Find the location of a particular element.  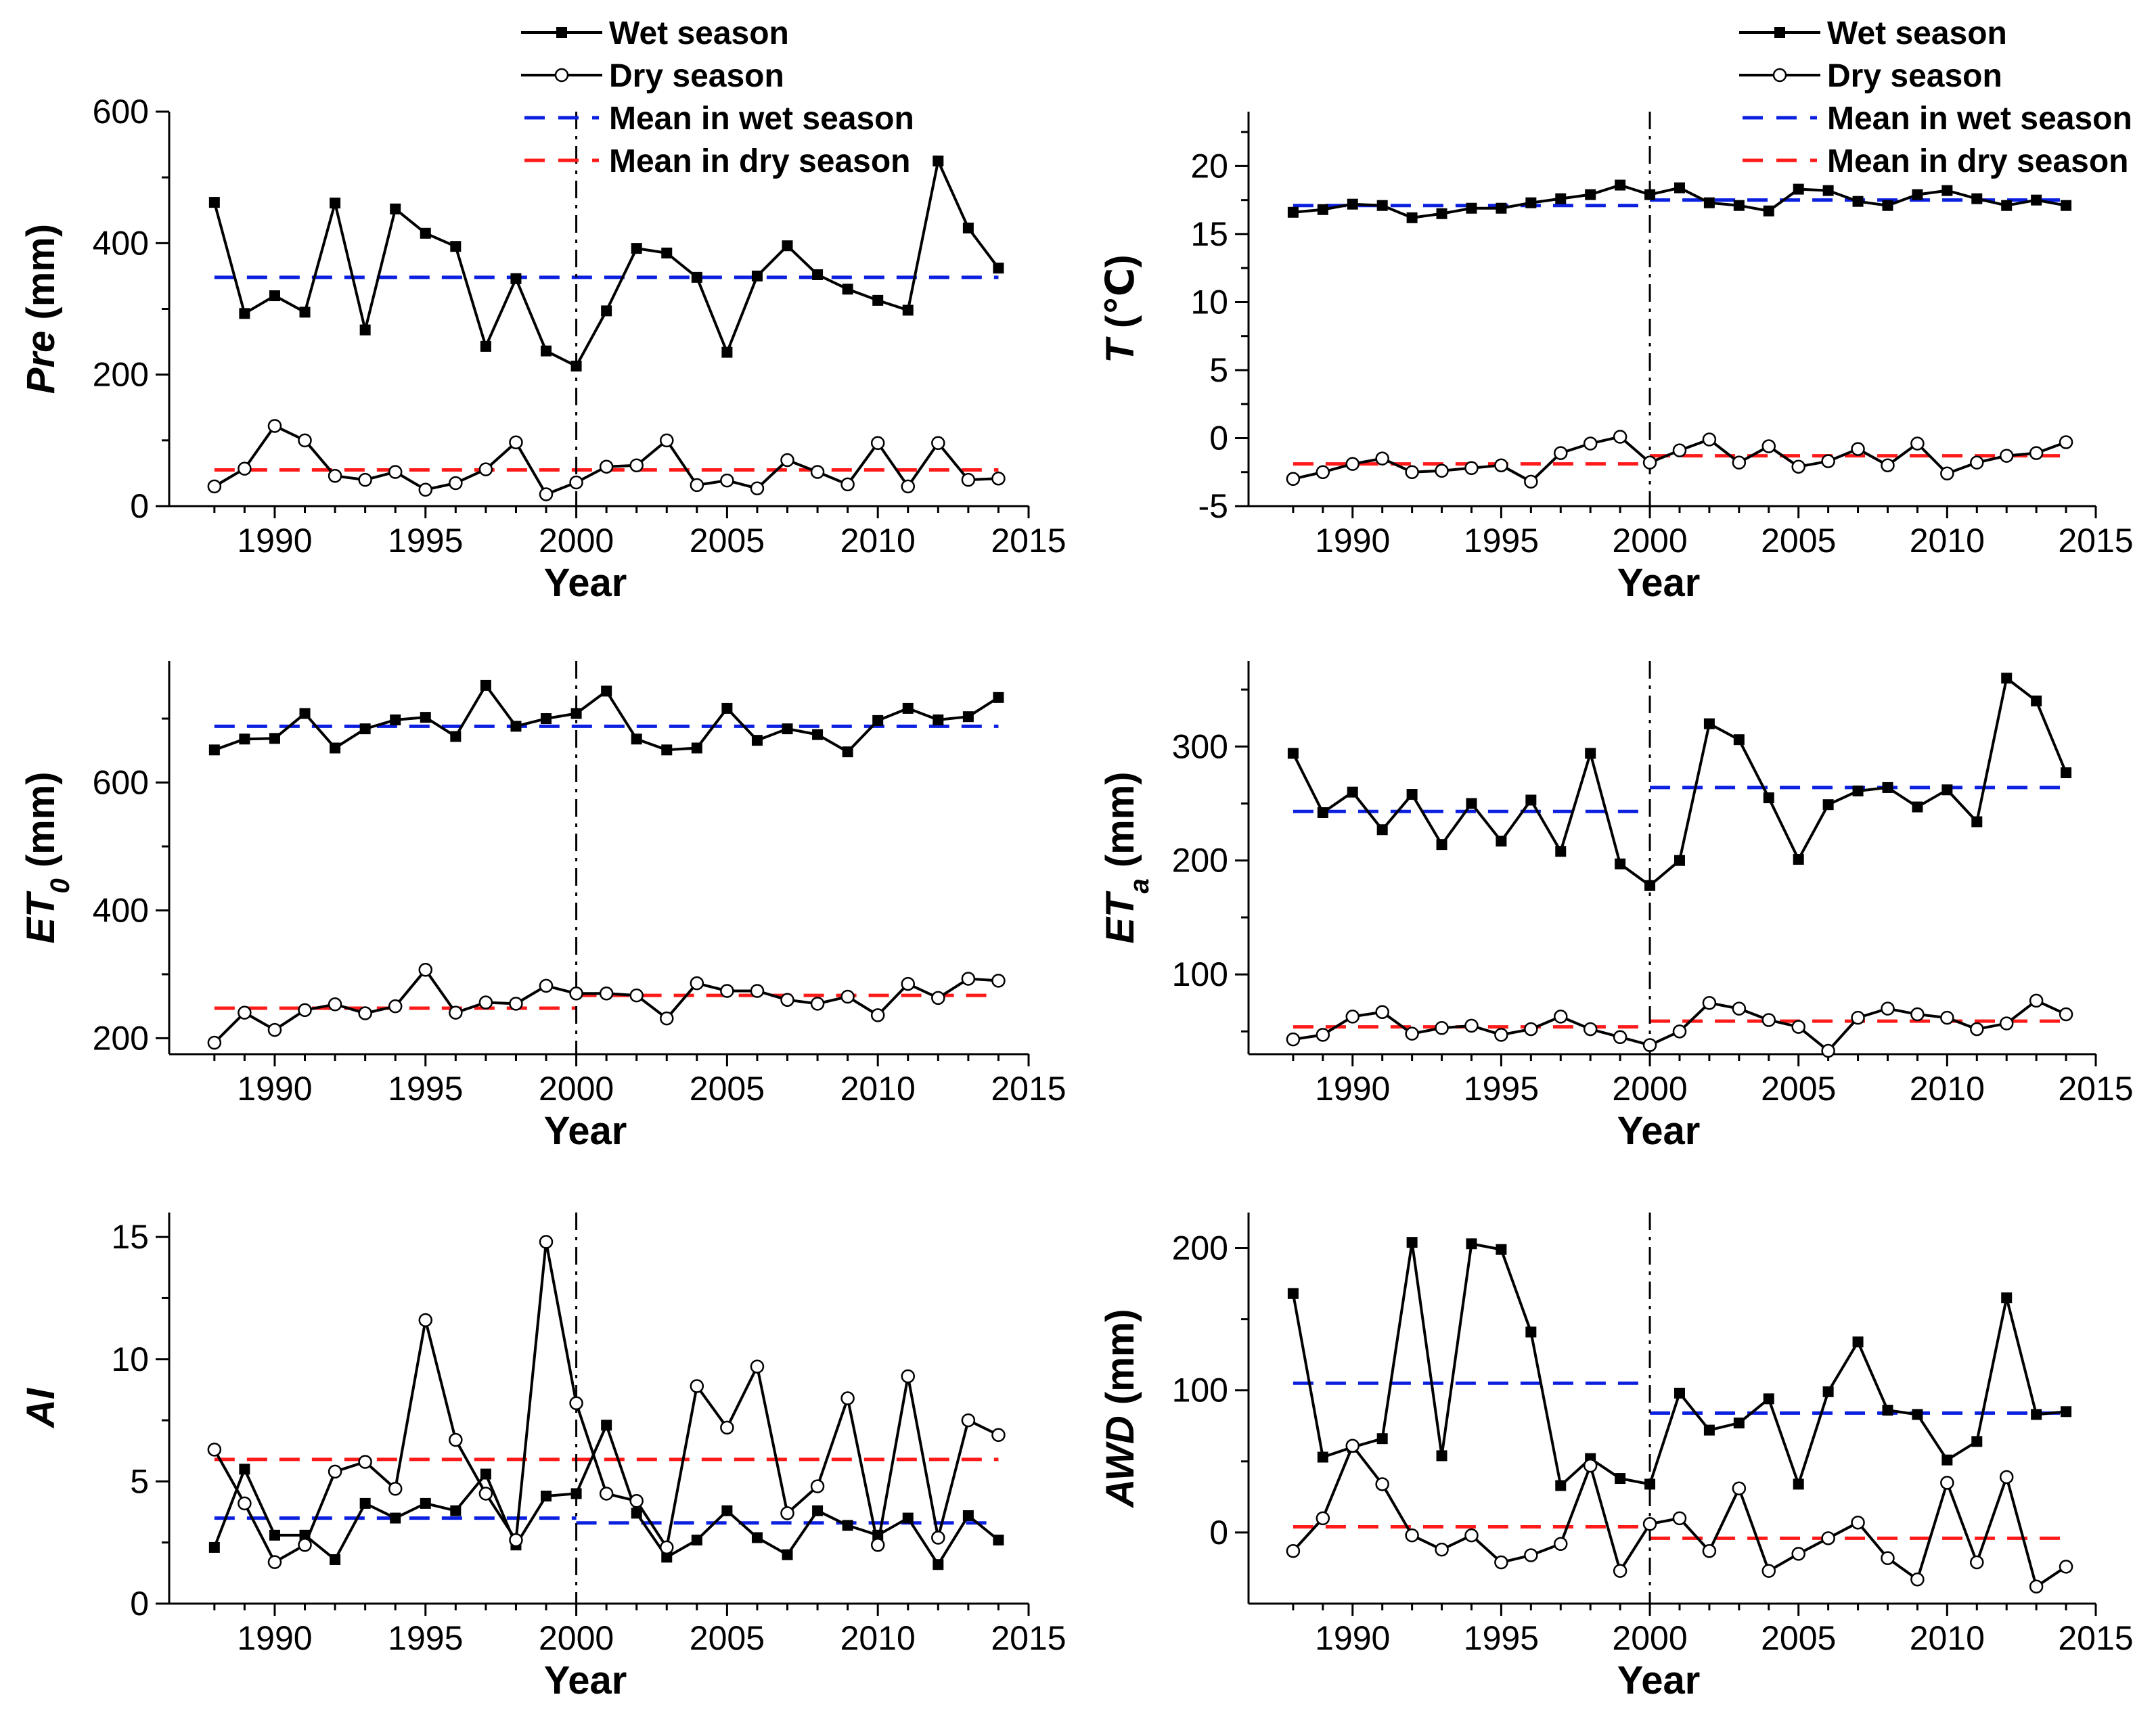

ai-panel: 1990 1995 2000 2005 2010 2015 0 5 10 15 Year AI is located at coordinates (542, 1457).